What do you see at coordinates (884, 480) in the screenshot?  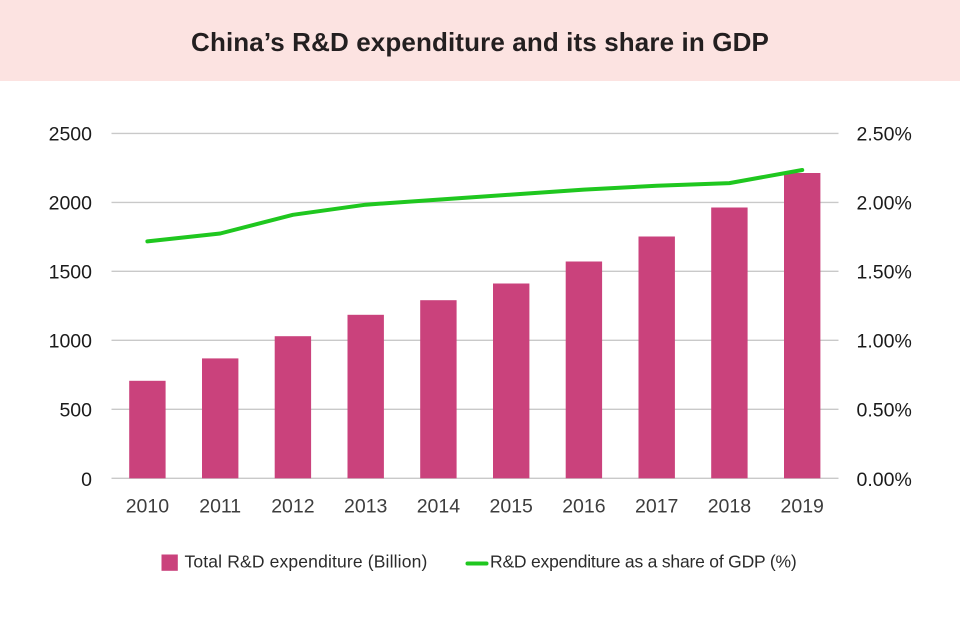 I see `svg-text: 0.00%` at bounding box center [884, 480].